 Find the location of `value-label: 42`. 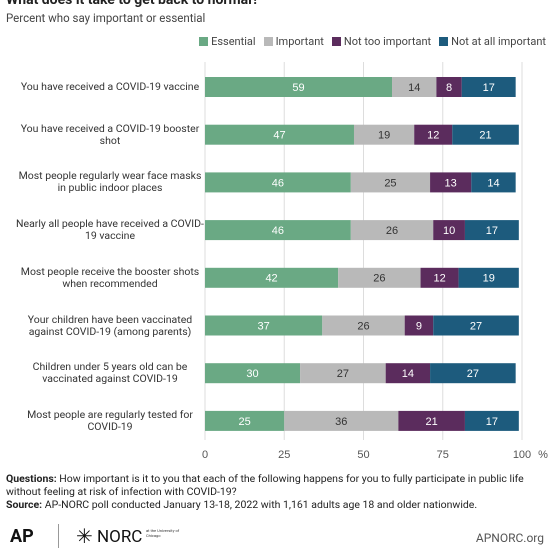

value-label: 42 is located at coordinates (271, 279).